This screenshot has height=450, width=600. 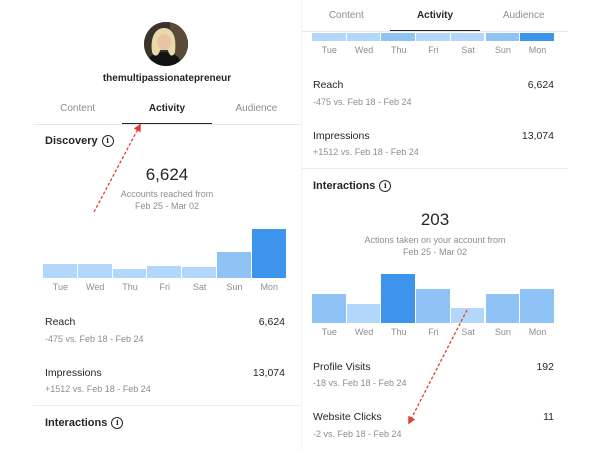 What do you see at coordinates (357, 434) in the screenshot?
I see `website-clicks-comparison: -2 vs. Feb 18 - Feb 24` at bounding box center [357, 434].